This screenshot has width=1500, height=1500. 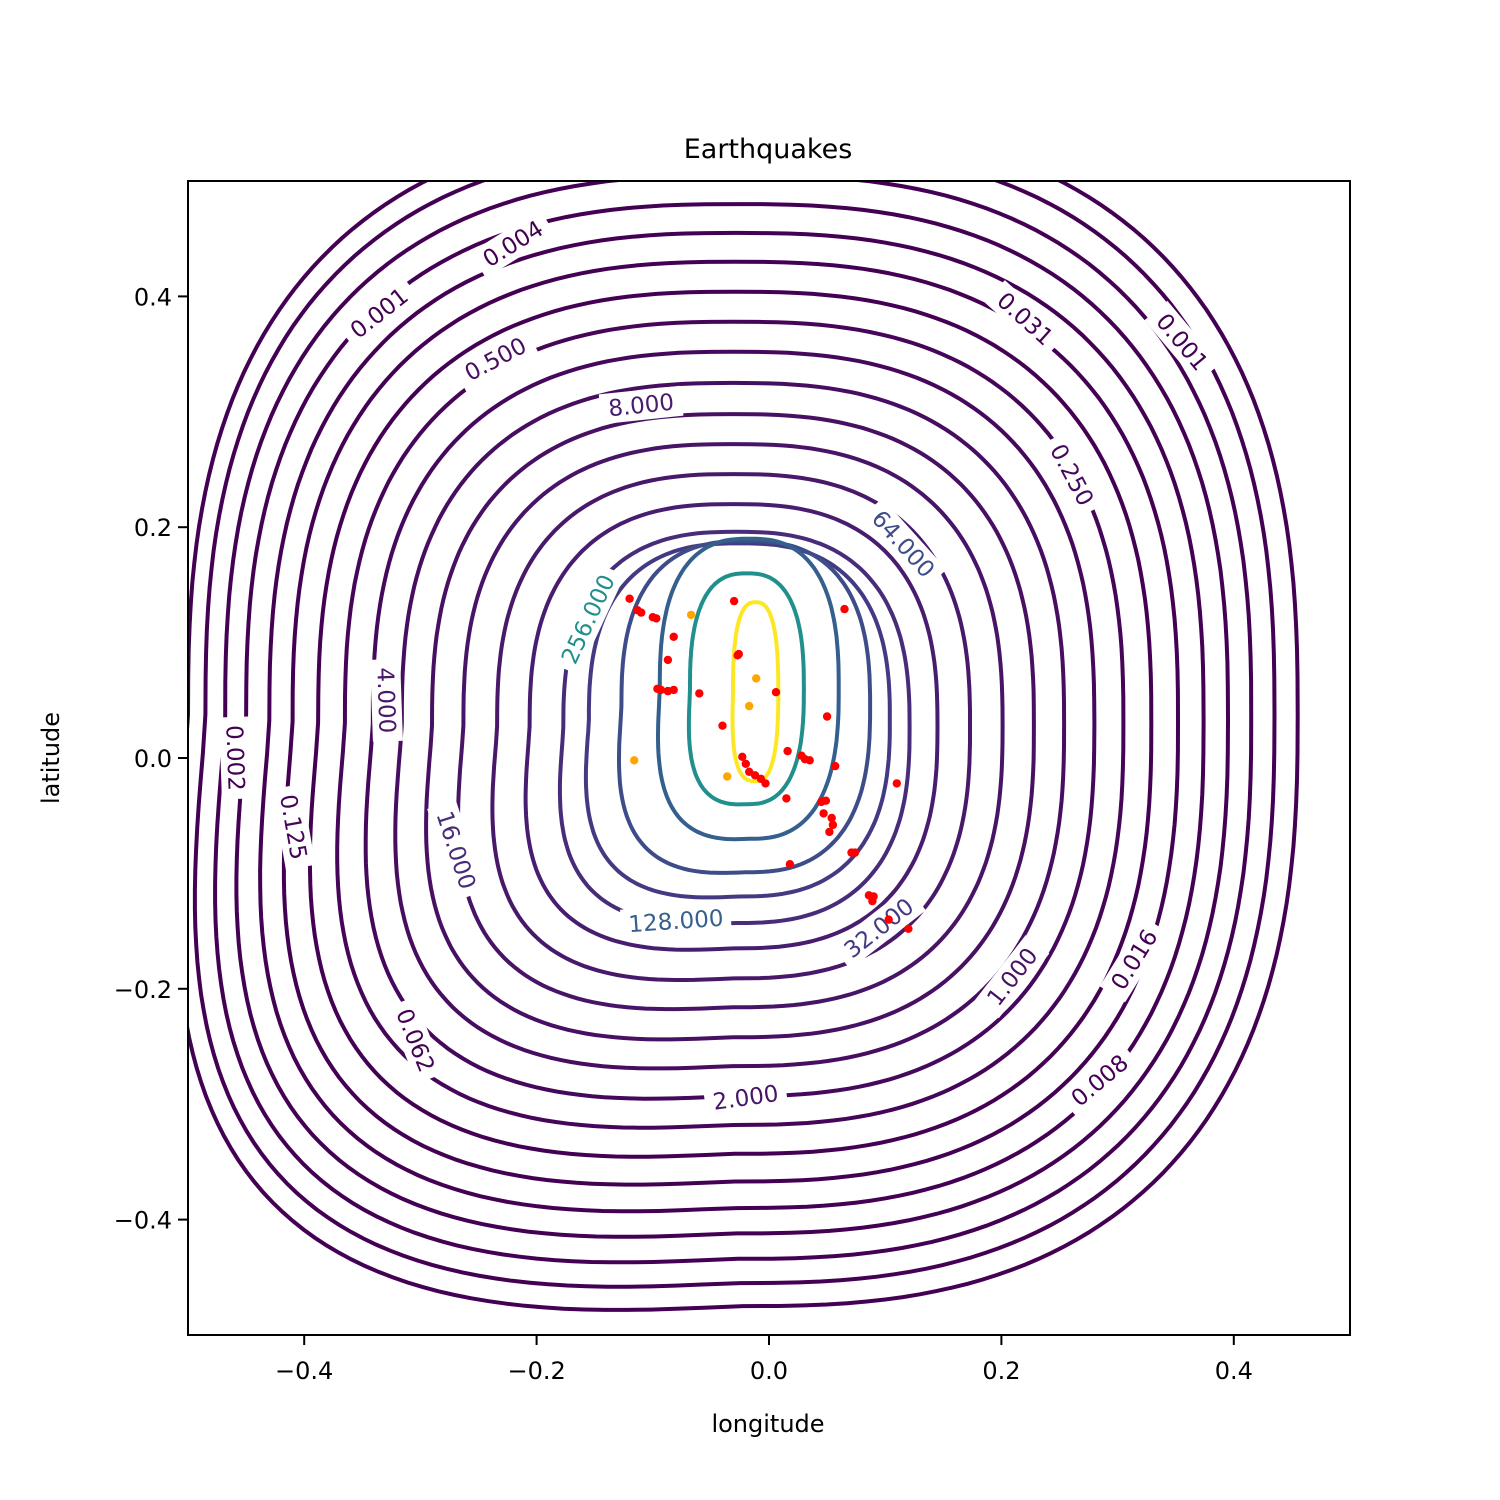 I want to click on y-tick-label: 0.0, so click(x=153, y=759).